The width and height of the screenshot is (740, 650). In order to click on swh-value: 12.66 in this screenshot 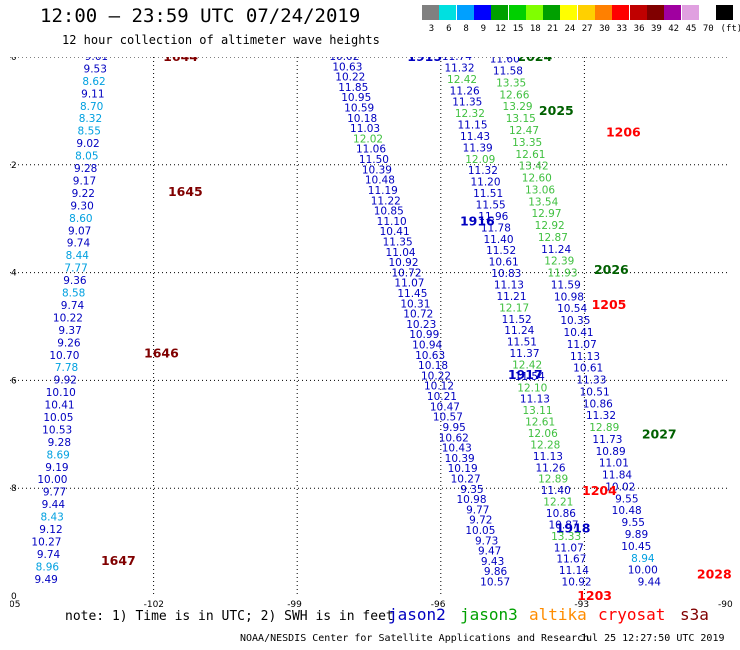, I will do `click(514, 95)`.